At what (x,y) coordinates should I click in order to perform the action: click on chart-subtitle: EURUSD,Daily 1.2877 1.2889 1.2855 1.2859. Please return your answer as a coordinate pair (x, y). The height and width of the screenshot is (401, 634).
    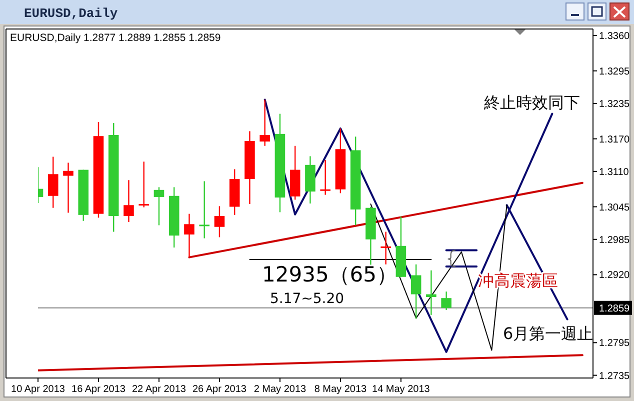
    Looking at the image, I should click on (115, 38).